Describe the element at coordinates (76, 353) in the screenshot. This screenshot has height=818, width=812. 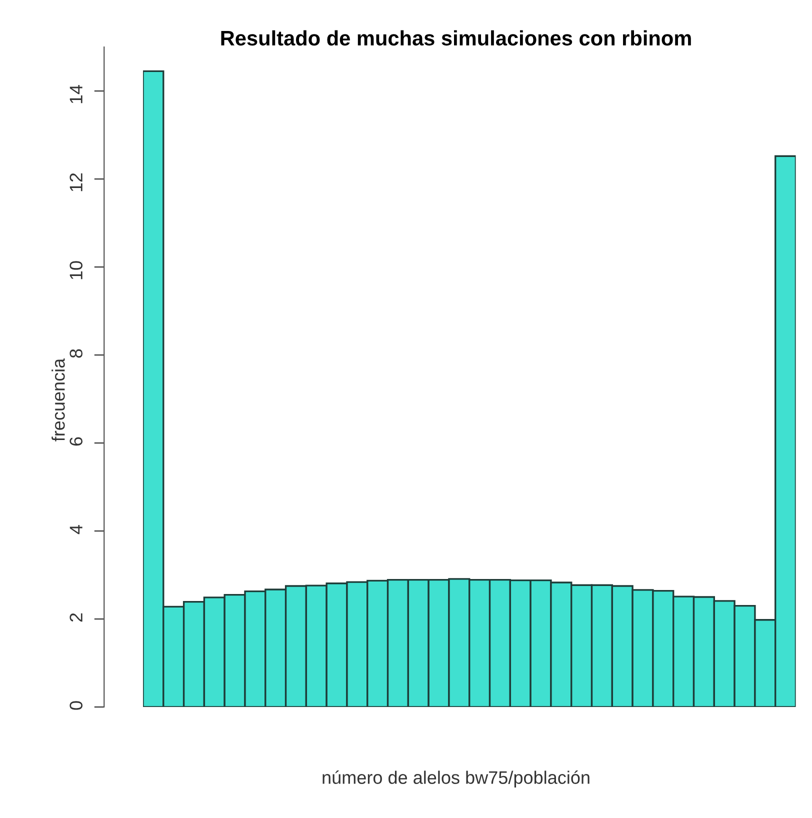
I see `y-tick-label: 8` at that location.